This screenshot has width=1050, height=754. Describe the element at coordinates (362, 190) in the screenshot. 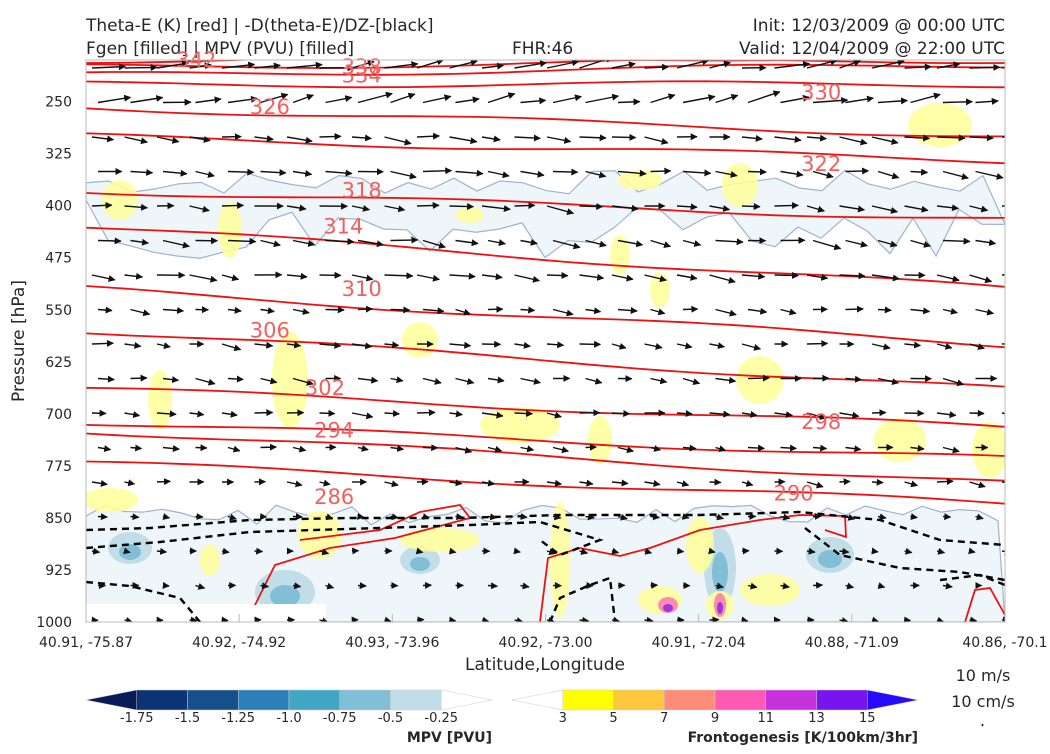

I see `theta-e-contour-label: 318` at that location.